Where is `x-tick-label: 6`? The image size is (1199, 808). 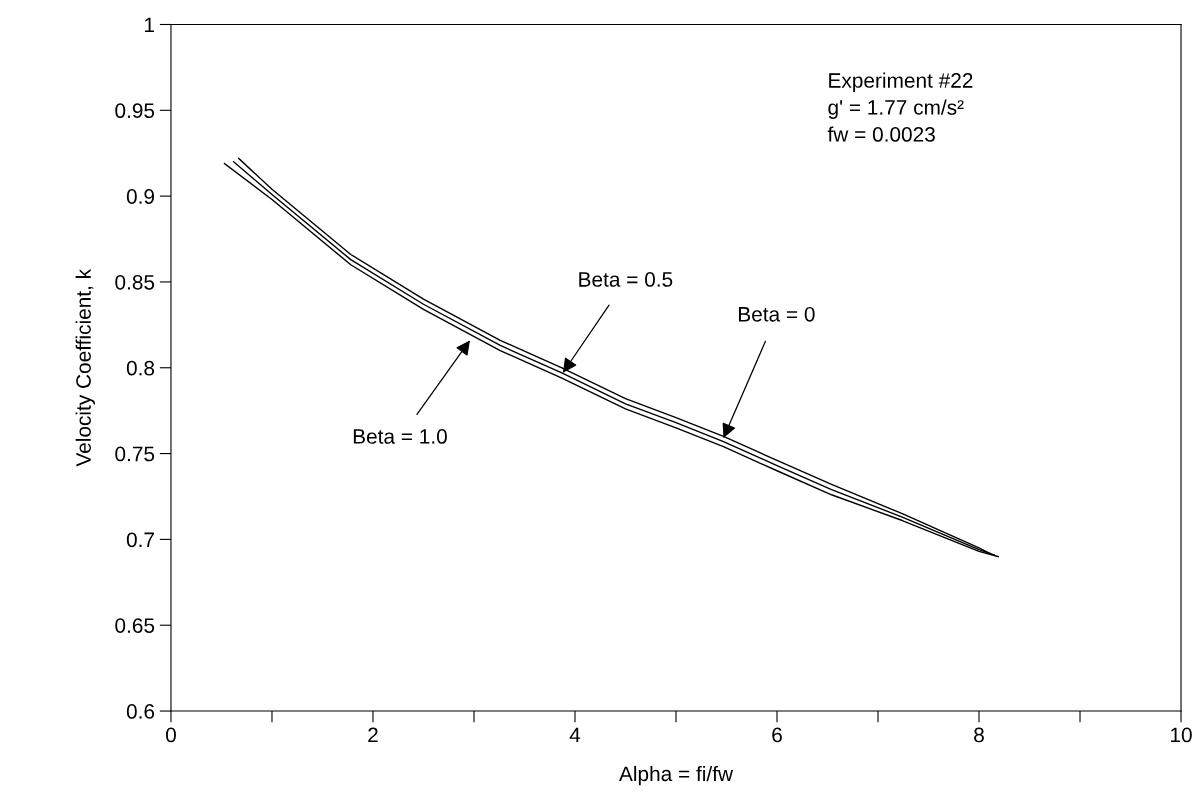
x-tick-label: 6 is located at coordinates (777, 735).